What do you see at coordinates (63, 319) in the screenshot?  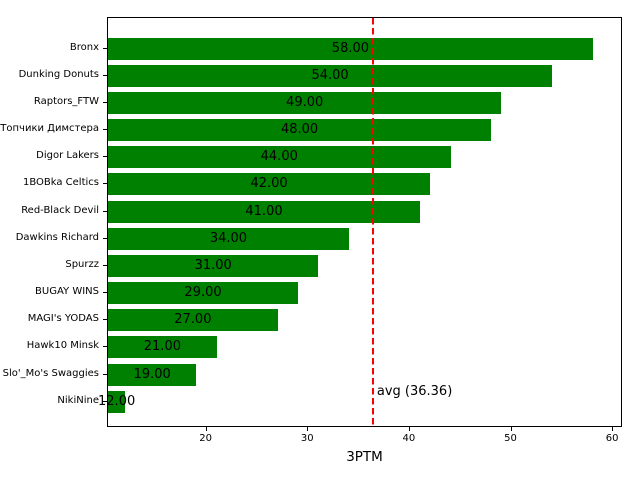 I see `y-axis-category-label: MAGI's YODAS` at bounding box center [63, 319].